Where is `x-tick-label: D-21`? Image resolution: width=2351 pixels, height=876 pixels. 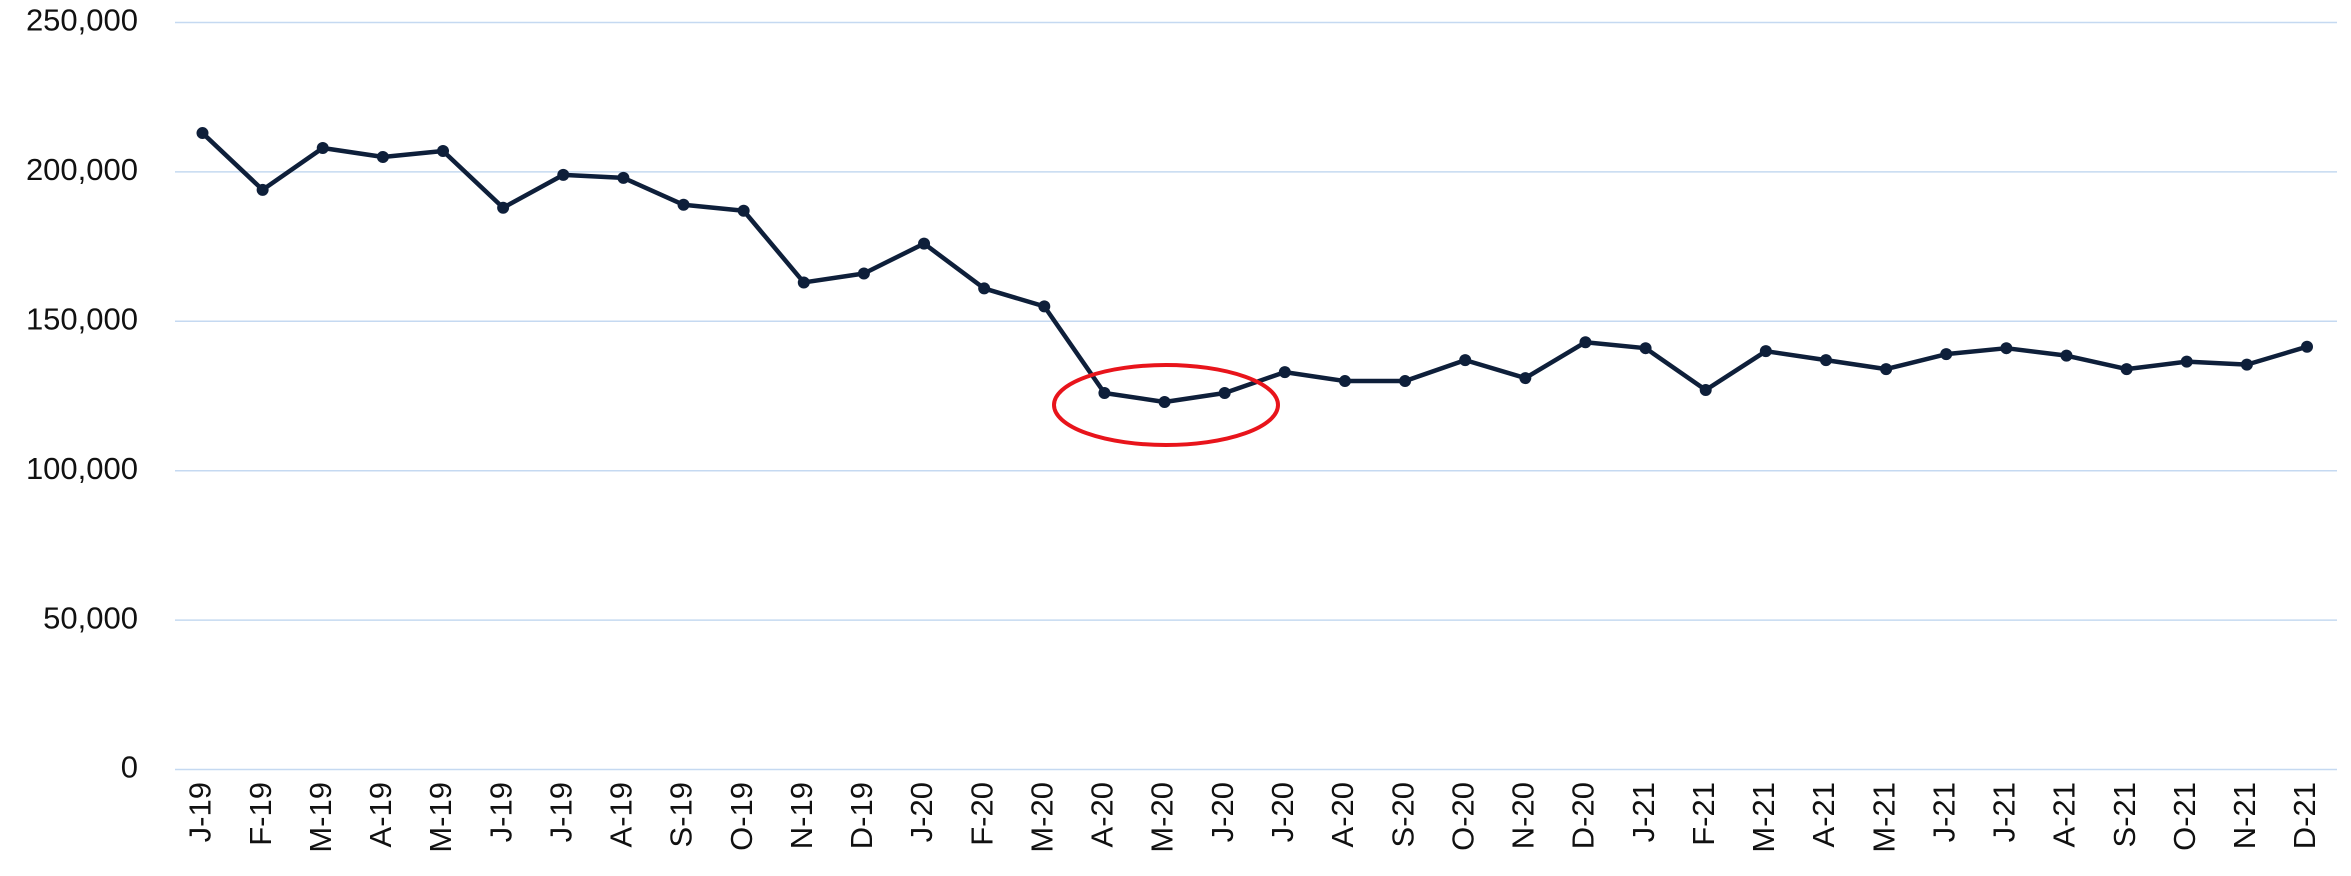 x-tick-label: D-21 is located at coordinates (2304, 815).